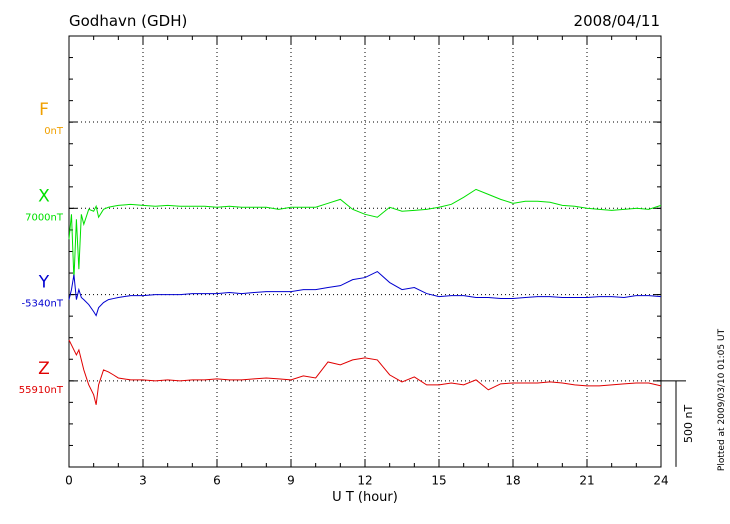  Describe the element at coordinates (44, 110) in the screenshot. I see `channel-name: F` at that location.